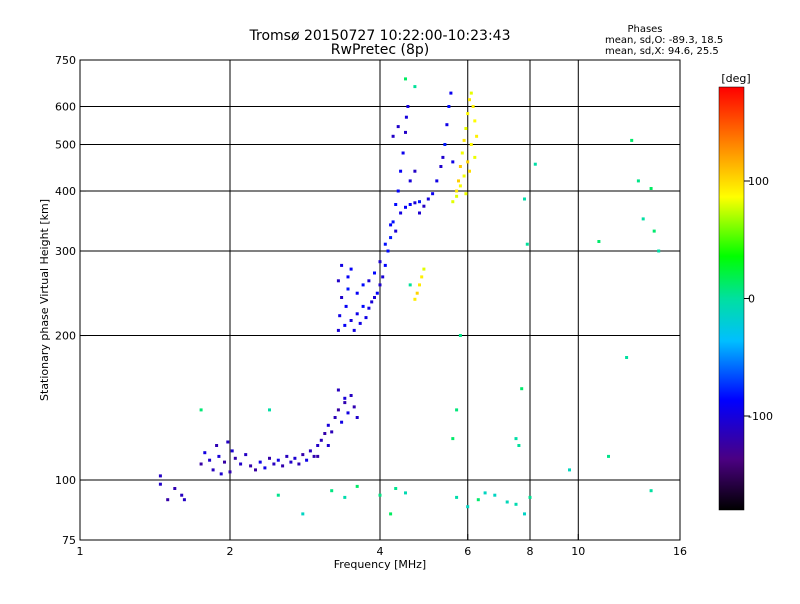 Image resolution: width=800 pixels, height=604 pixels. Describe the element at coordinates (65, 145) in the screenshot. I see `y-tick-label: 500` at that location.